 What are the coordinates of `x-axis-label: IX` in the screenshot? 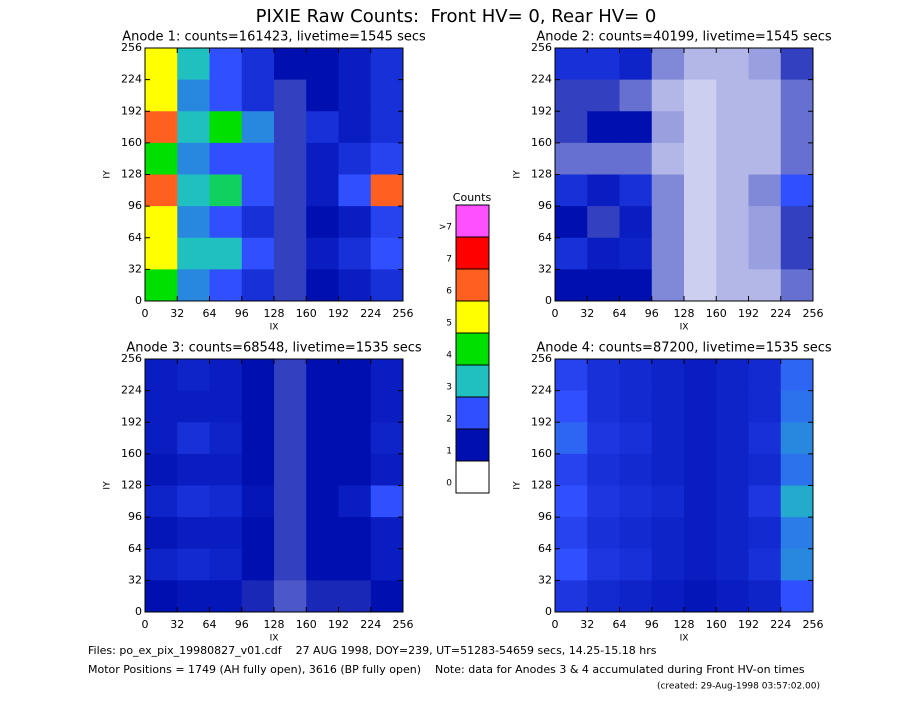 It's located at (684, 328).